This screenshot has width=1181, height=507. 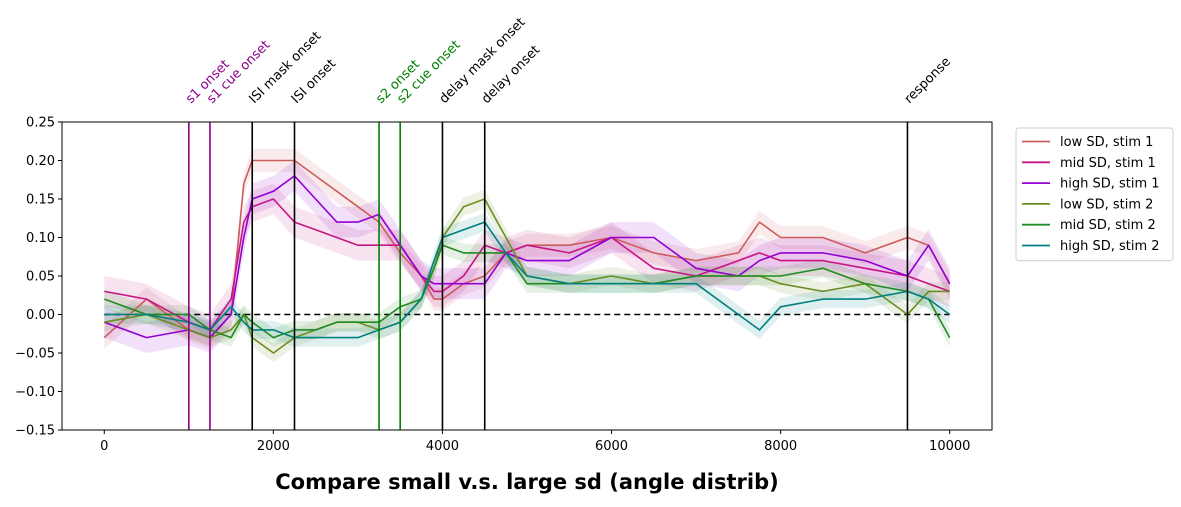 What do you see at coordinates (1110, 246) in the screenshot?
I see `legend-label-6: high SD, stim 2` at bounding box center [1110, 246].